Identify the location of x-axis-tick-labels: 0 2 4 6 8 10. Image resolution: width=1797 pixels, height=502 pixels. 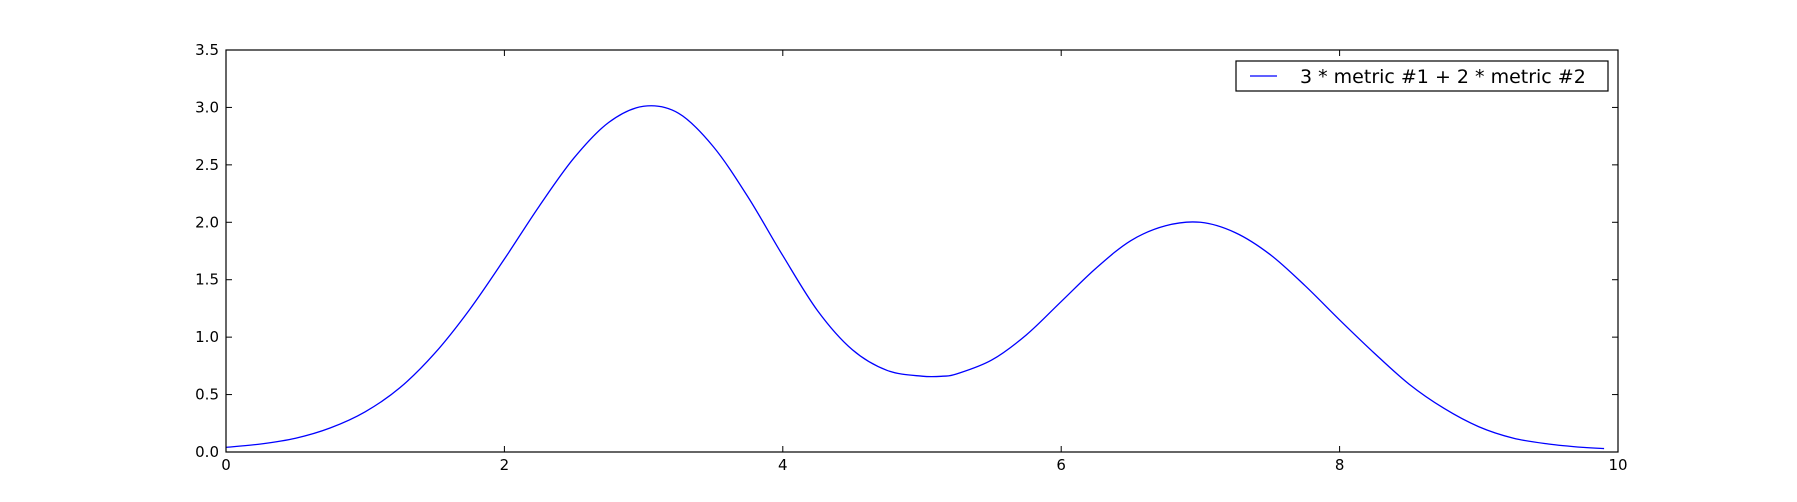
(924, 465).